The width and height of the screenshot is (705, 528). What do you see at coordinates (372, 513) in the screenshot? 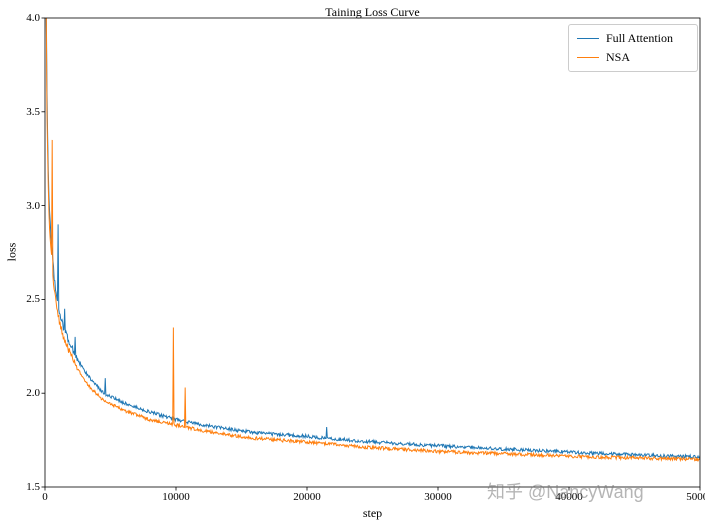
I see `x-axis-label: step` at bounding box center [372, 513].